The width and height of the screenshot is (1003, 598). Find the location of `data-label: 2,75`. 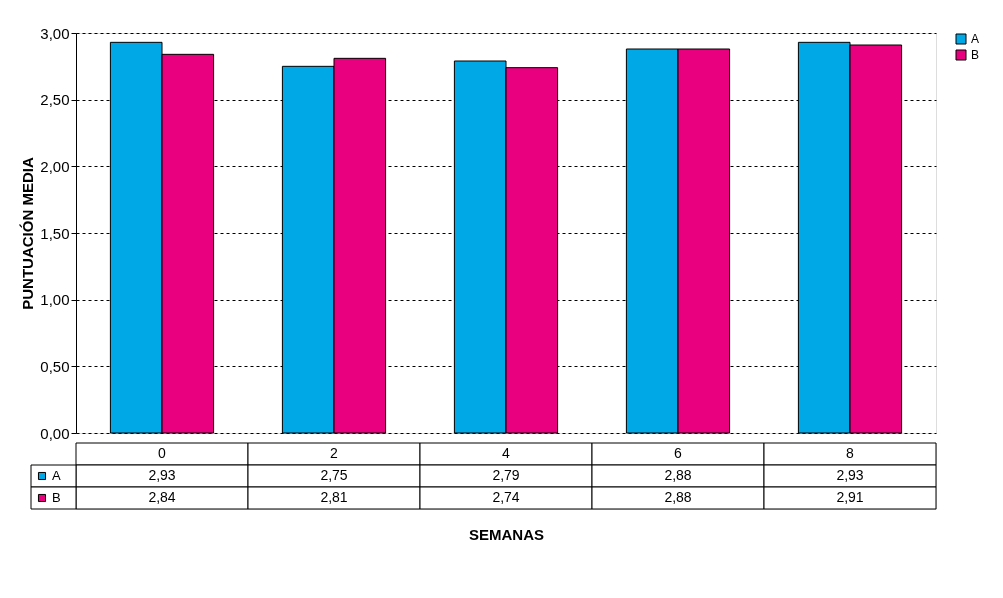

data-label: 2,75 is located at coordinates (334, 475).